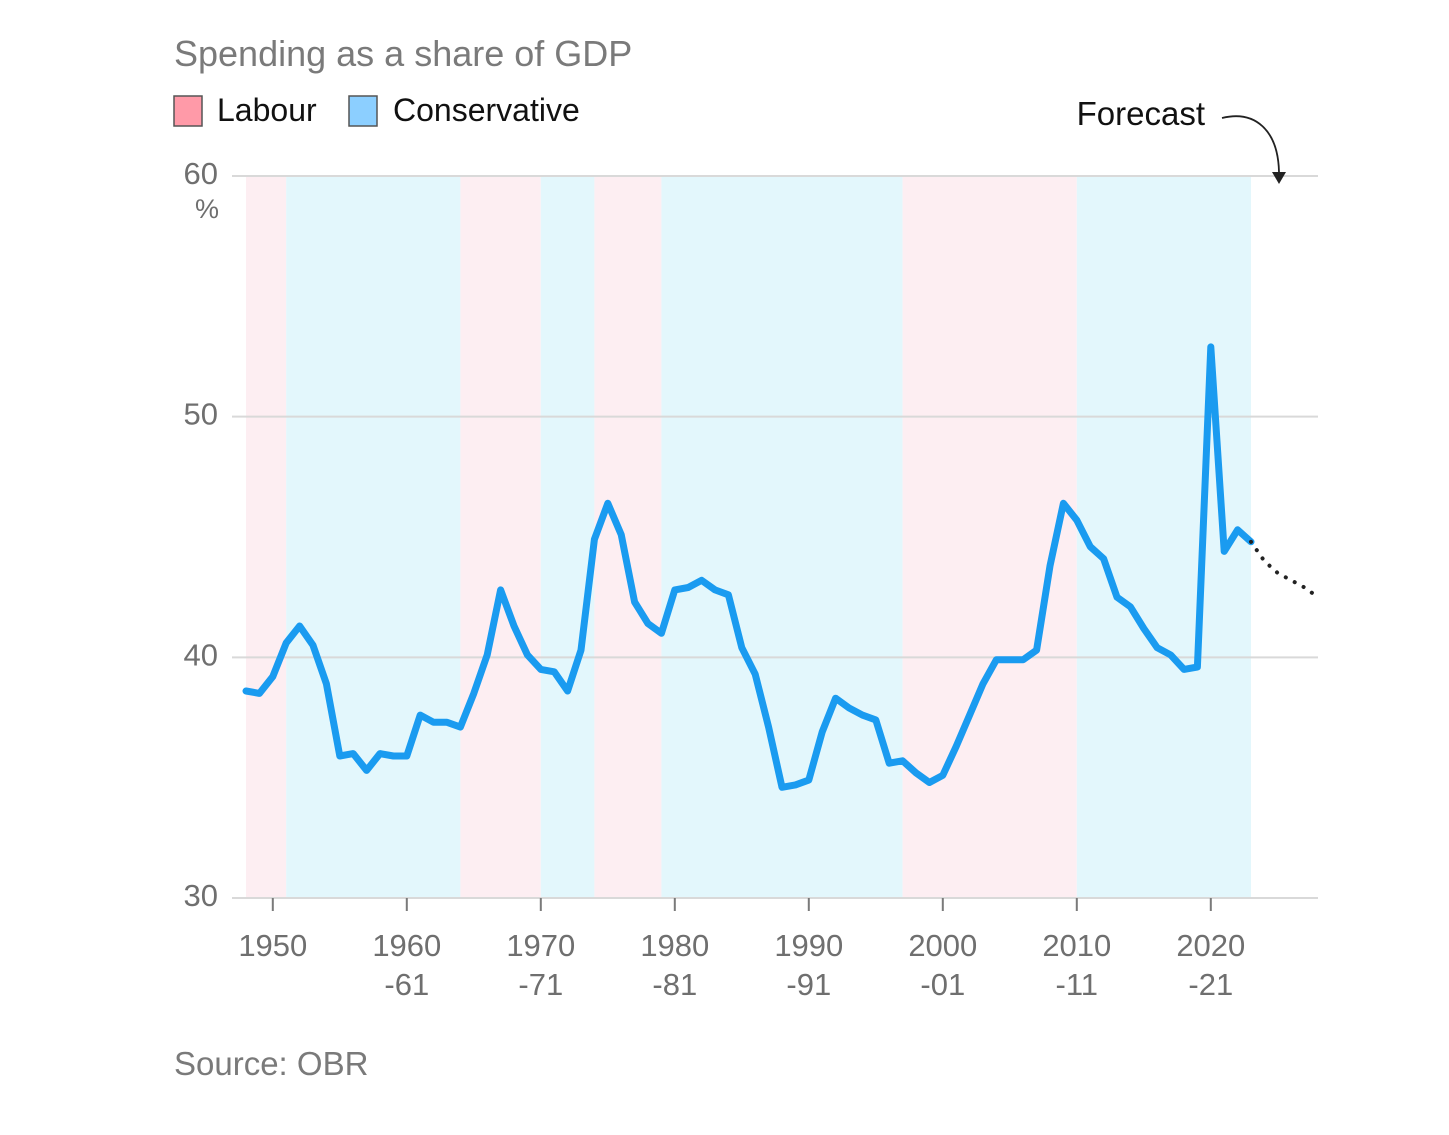  Describe the element at coordinates (1141, 113) in the screenshot. I see `forecast-annotation: Forecast` at that location.